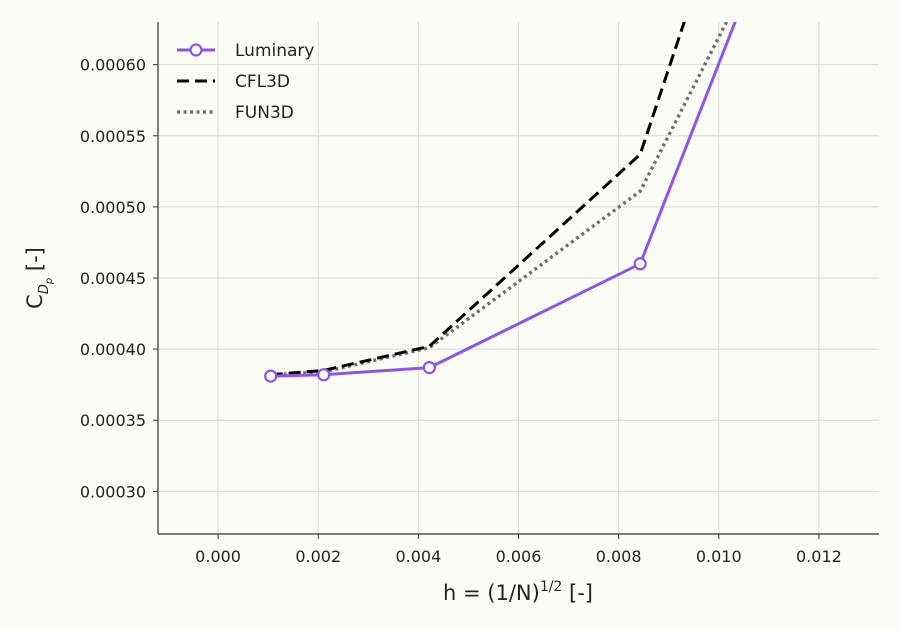 The image size is (900, 630). What do you see at coordinates (264, 113) in the screenshot?
I see `legend-label-fun3d: FUN3D` at bounding box center [264, 113].